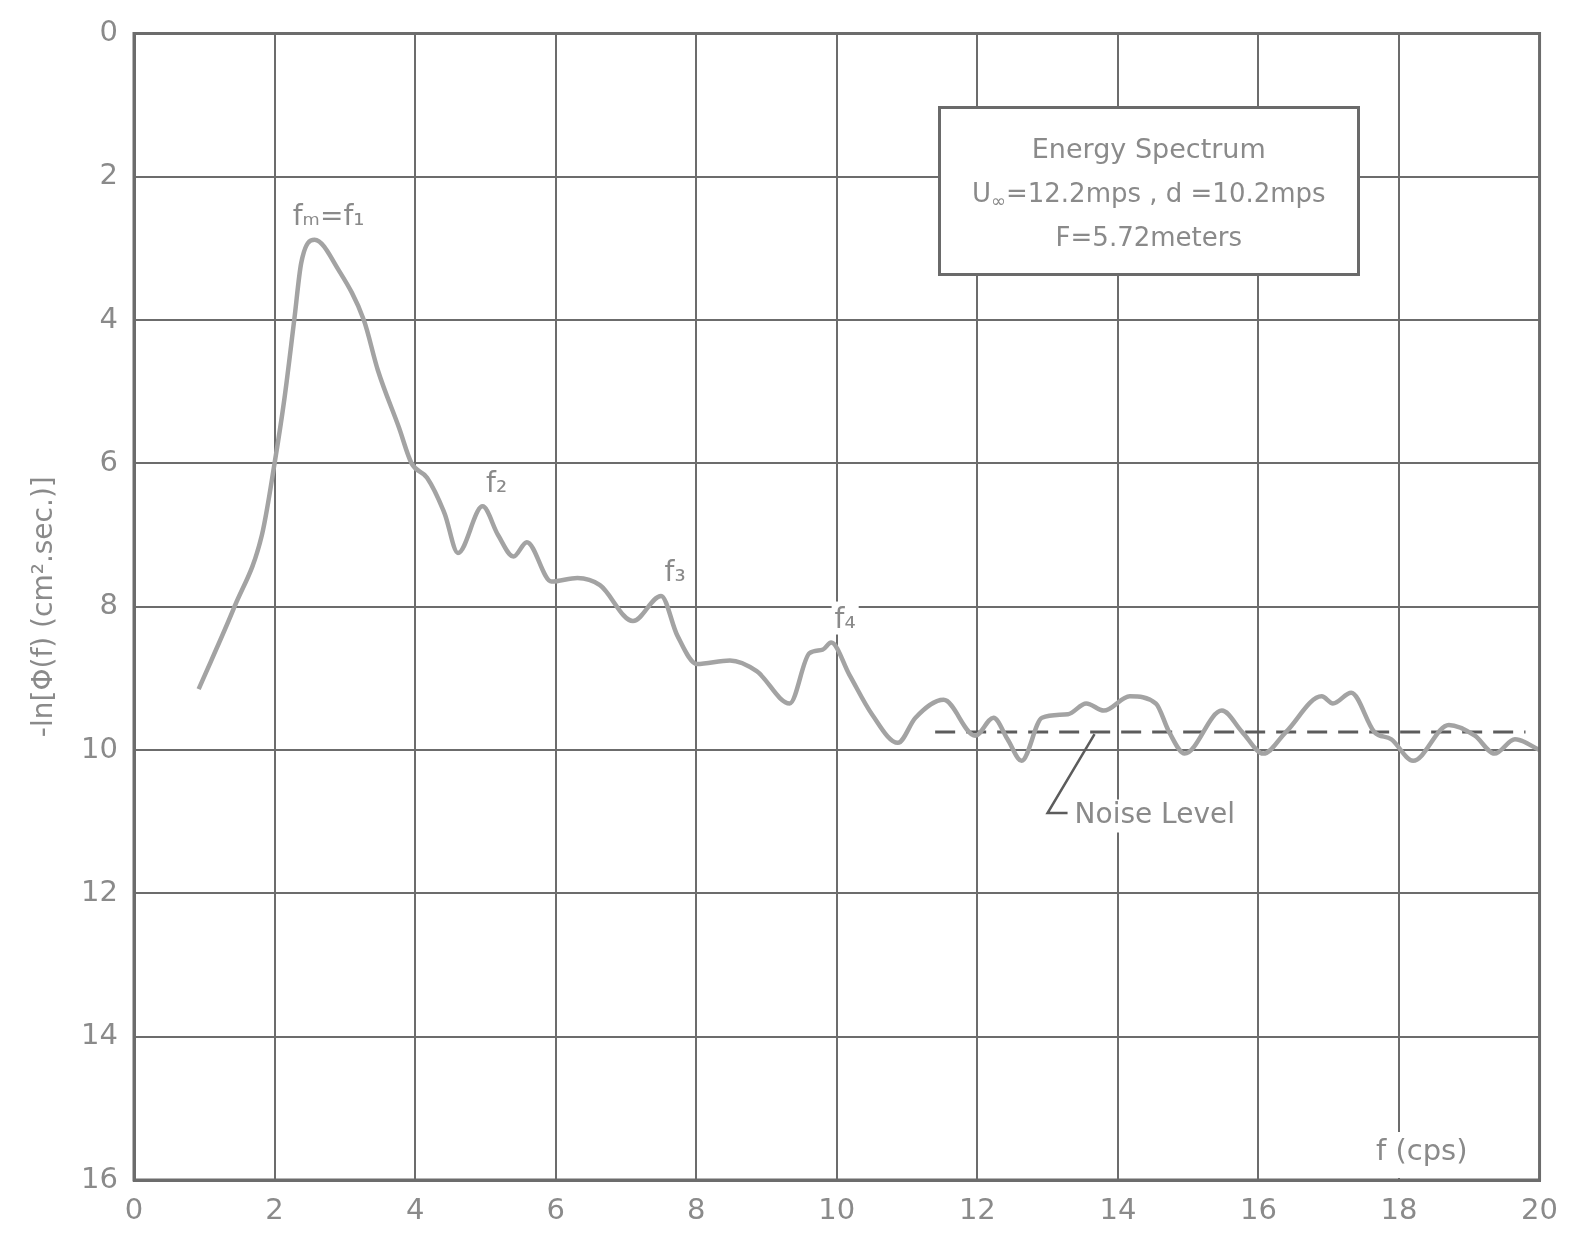 Image resolution: width=1572 pixels, height=1249 pixels. I want to click on text: U$_{∞}$=12.2mps , d =10.2mps F=5.72meters, so click(1148, 215).